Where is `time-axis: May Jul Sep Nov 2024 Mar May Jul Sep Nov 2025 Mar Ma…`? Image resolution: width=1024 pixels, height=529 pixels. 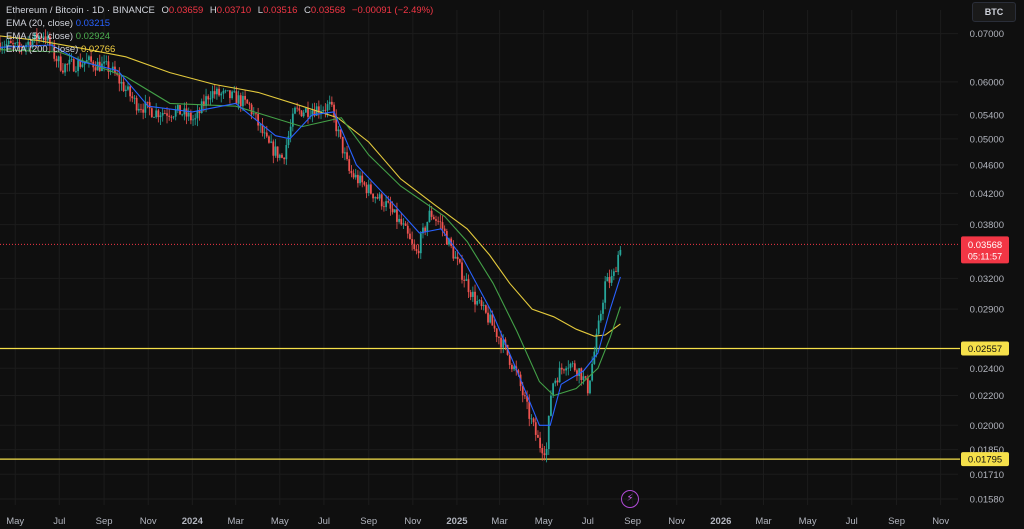
time-axis: May Jul Sep Nov 2024 Mar May Jul Sep Nov 2025 Mar Ma… is located at coordinates (477, 521).